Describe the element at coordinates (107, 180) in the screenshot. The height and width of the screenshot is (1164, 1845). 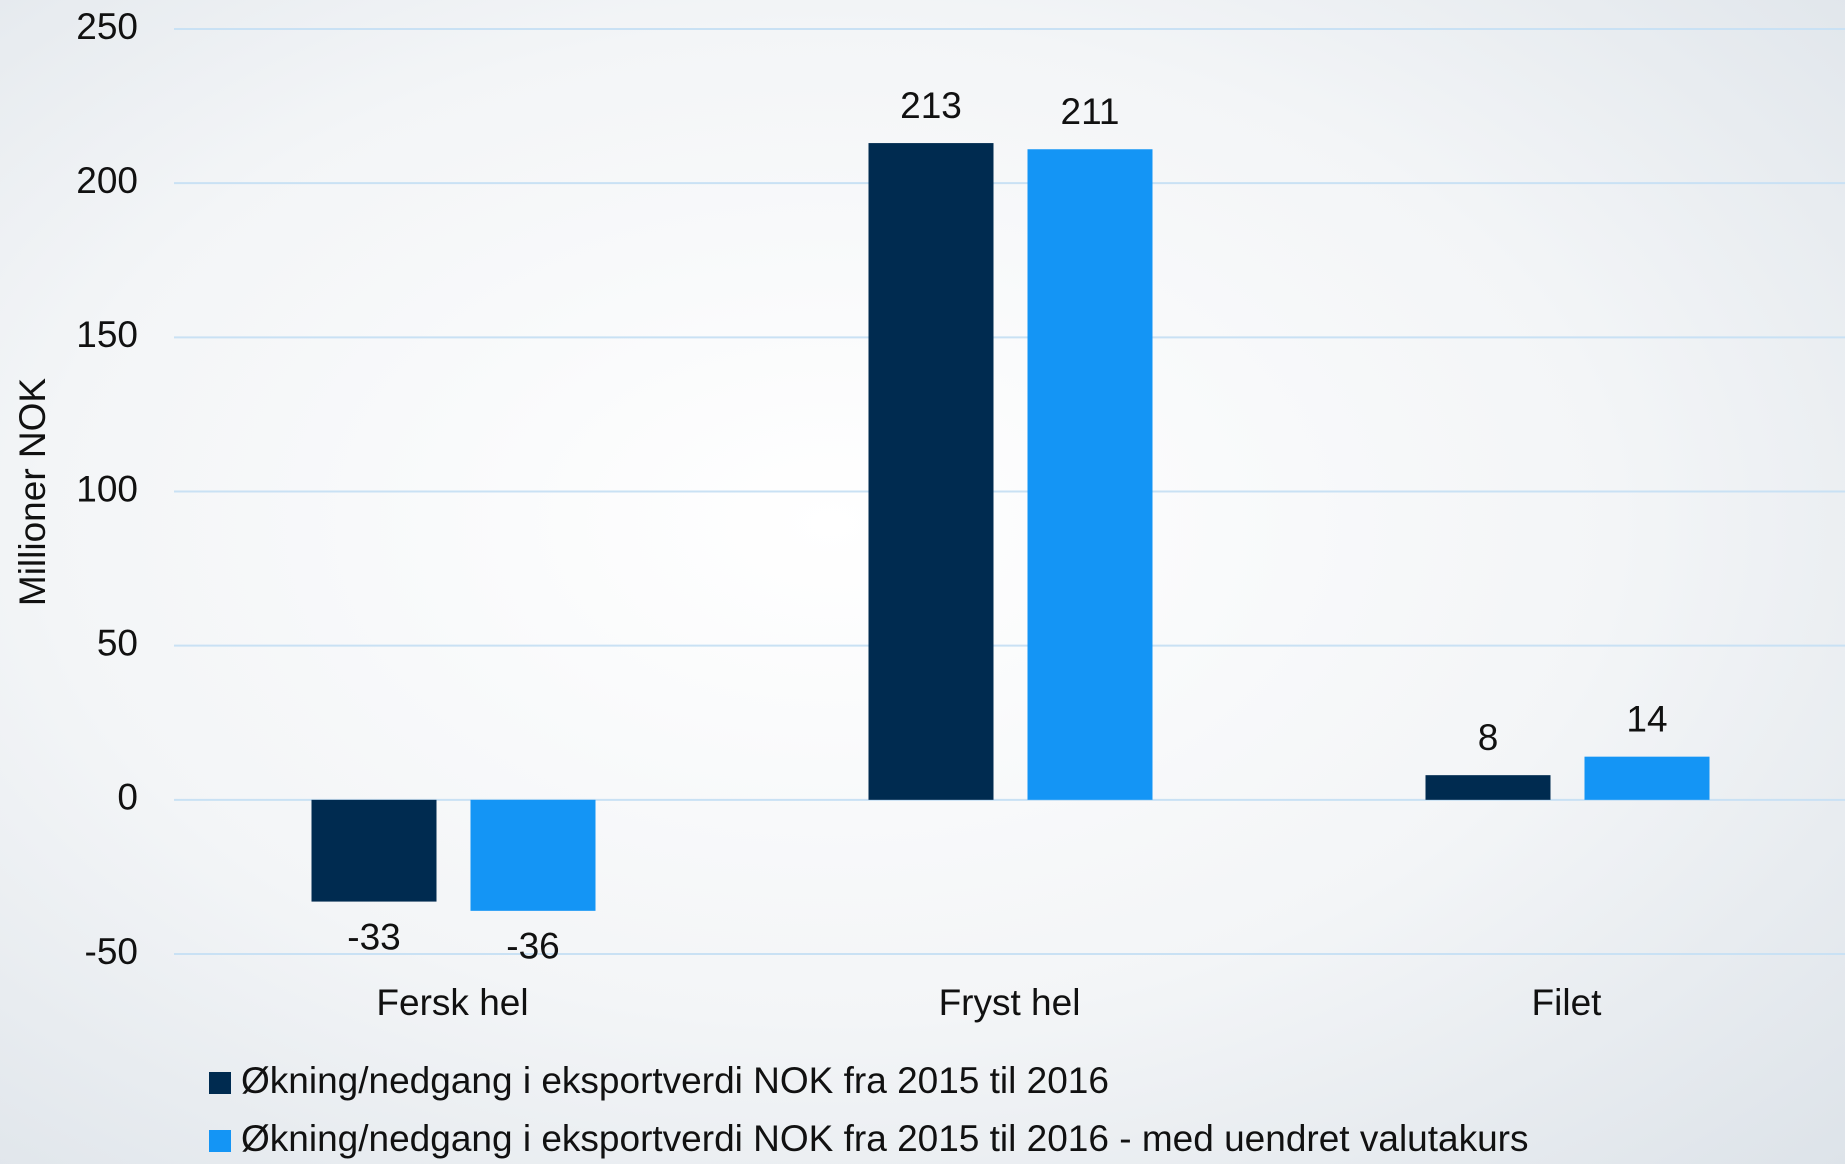
I see `y-tick-label: 200` at that location.